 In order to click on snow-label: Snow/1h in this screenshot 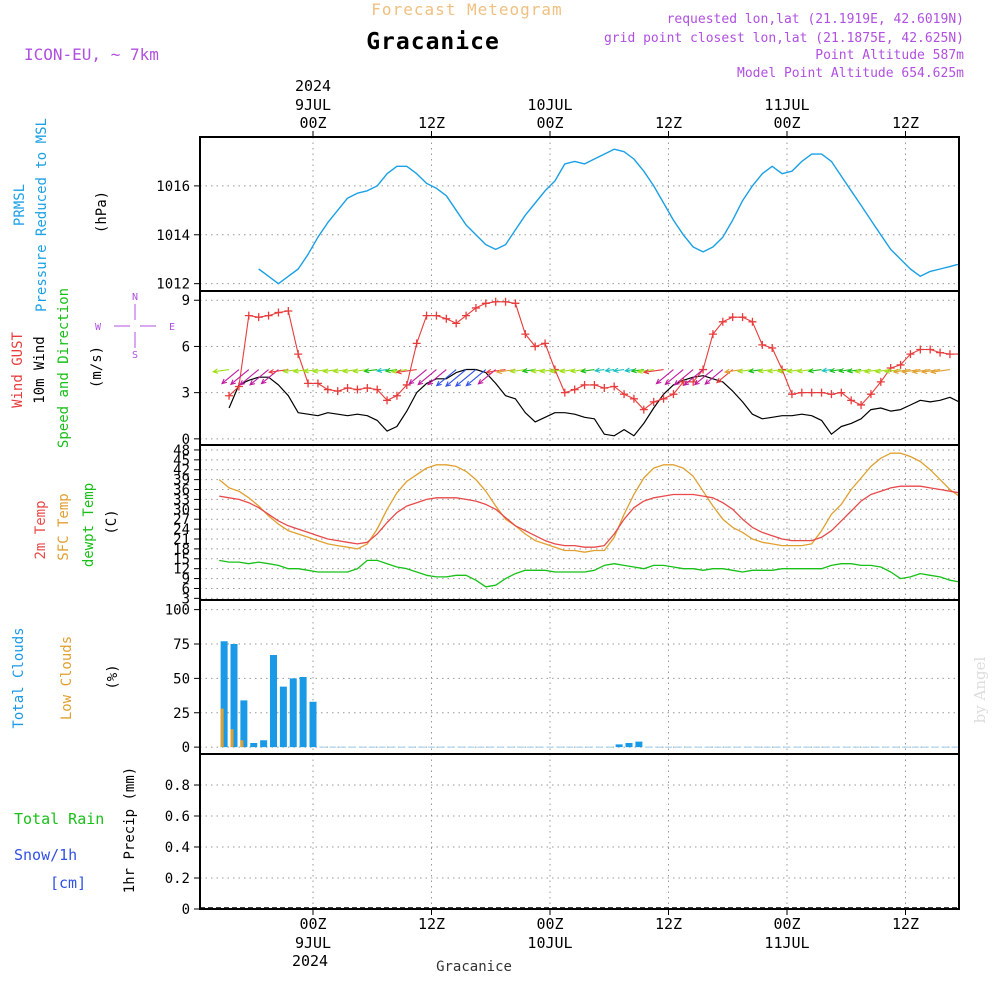, I will do `click(45, 855)`.